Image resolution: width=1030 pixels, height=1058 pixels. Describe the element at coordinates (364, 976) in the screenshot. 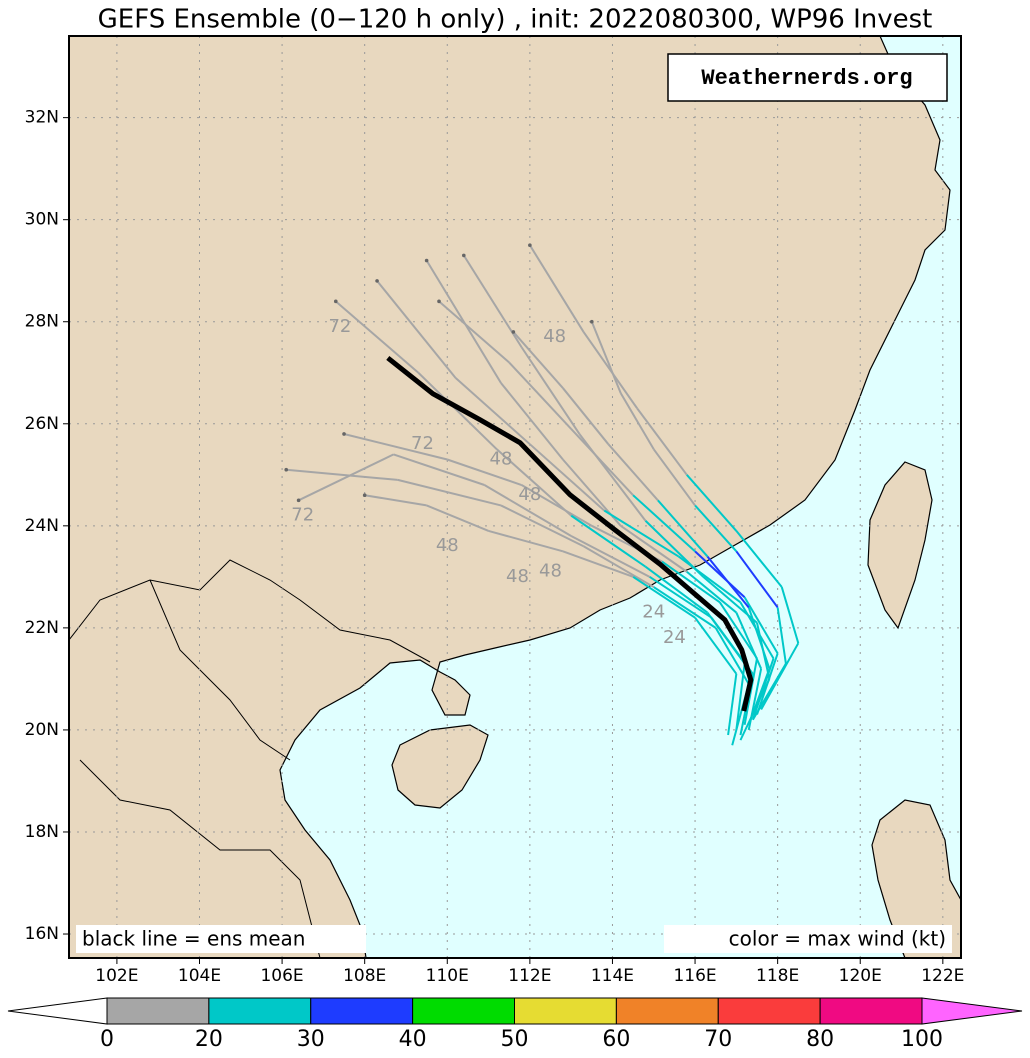

I see `lon-tick-label: 108E` at that location.